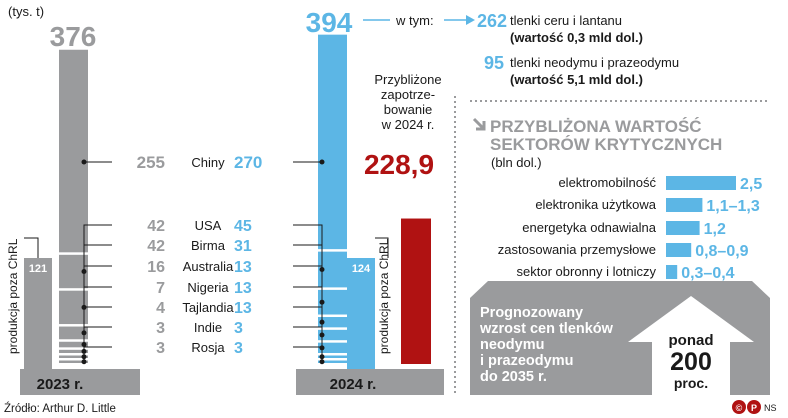  Describe the element at coordinates (414, 20) in the screenshot. I see `in-which-label: w tym:` at that location.